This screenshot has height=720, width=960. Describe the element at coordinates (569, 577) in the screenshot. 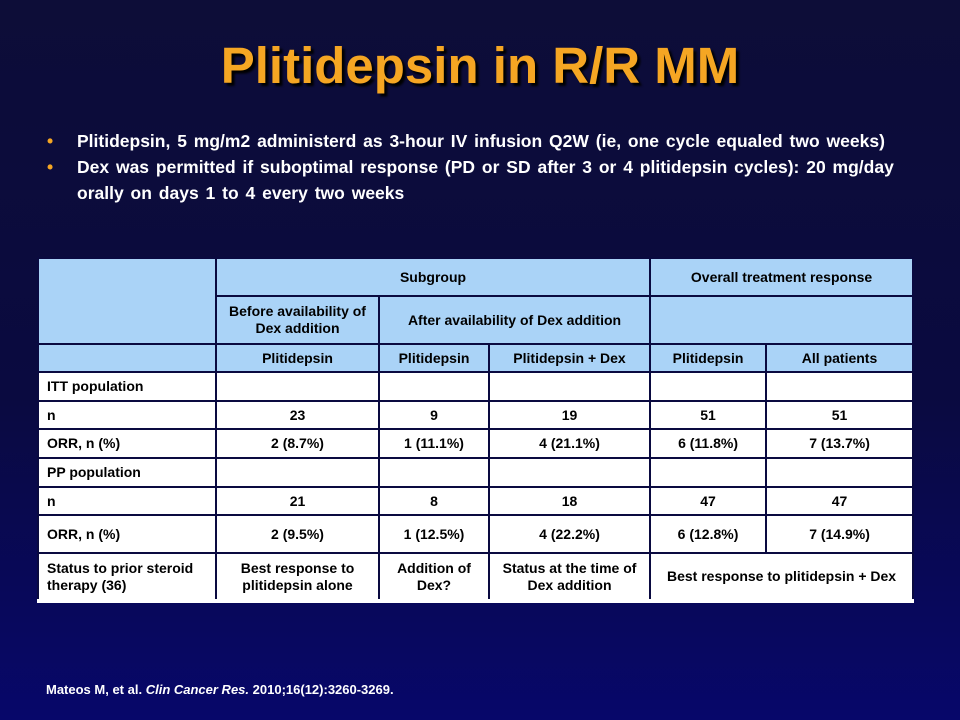

I see `table-cell: Status at the time of Dex addition` at that location.